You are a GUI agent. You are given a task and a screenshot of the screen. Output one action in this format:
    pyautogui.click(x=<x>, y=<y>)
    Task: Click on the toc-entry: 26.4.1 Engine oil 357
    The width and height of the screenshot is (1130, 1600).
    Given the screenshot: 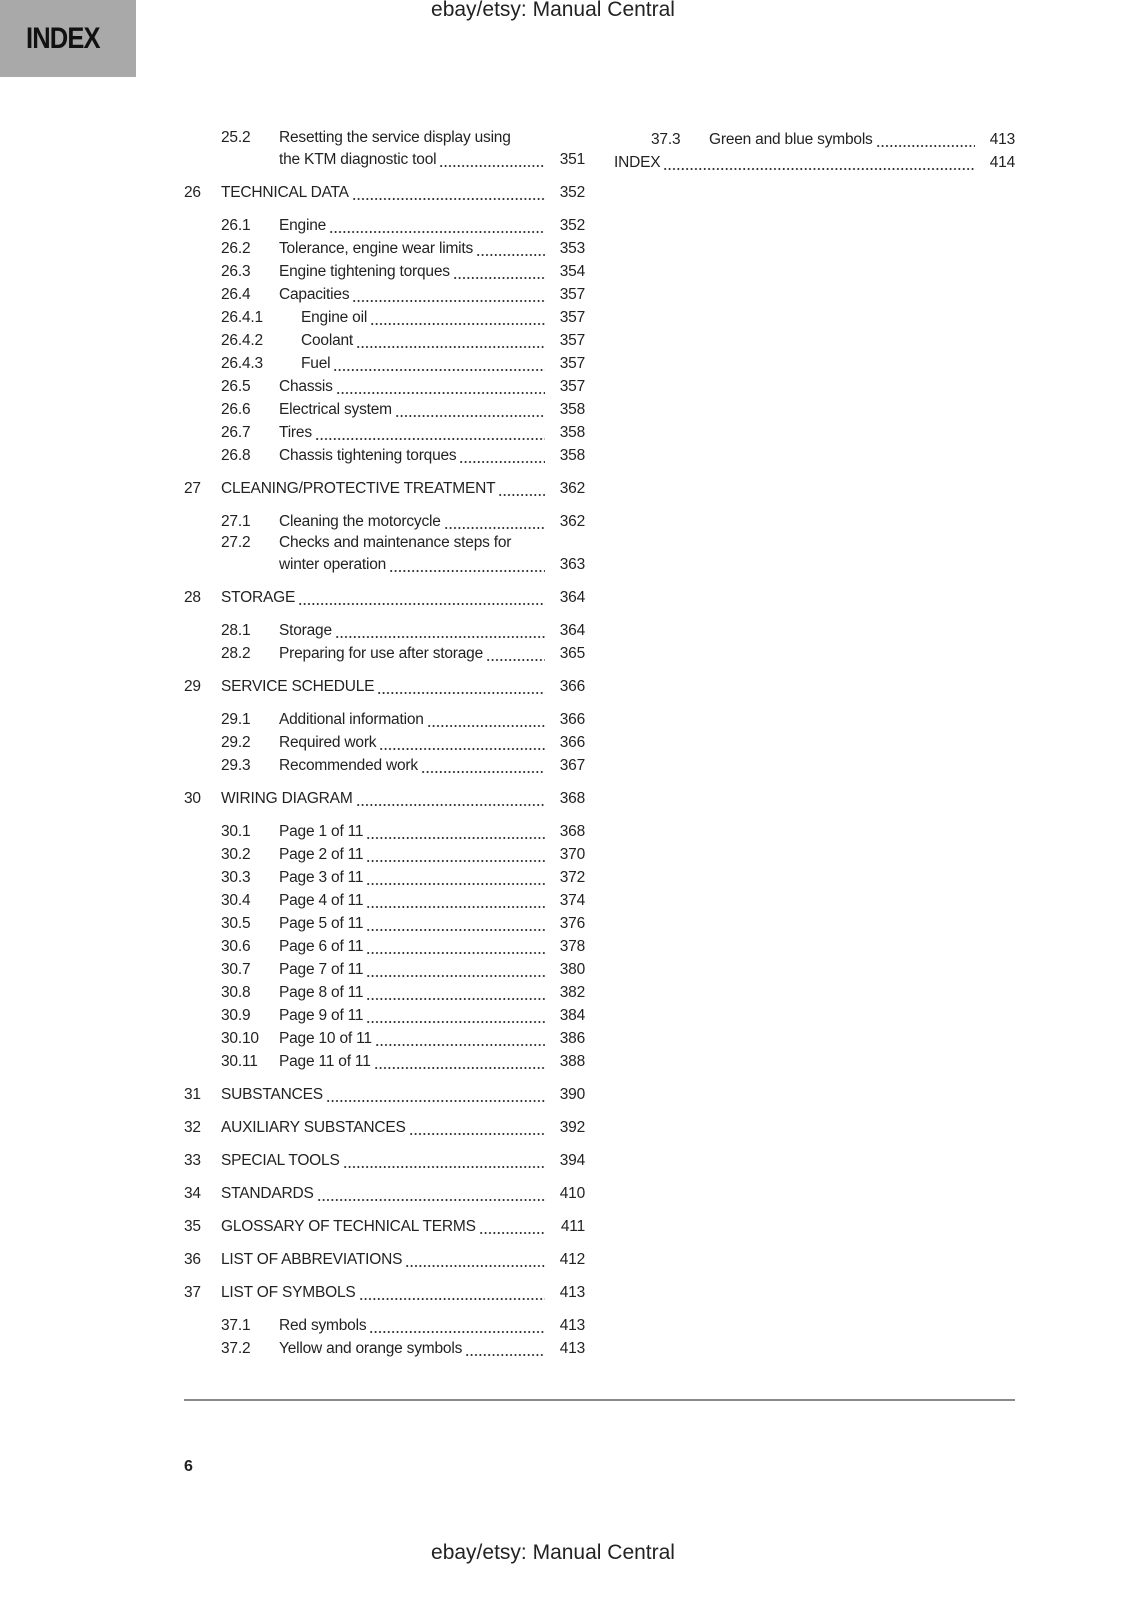 What is the action you would take?
    pyautogui.click(x=384, y=317)
    